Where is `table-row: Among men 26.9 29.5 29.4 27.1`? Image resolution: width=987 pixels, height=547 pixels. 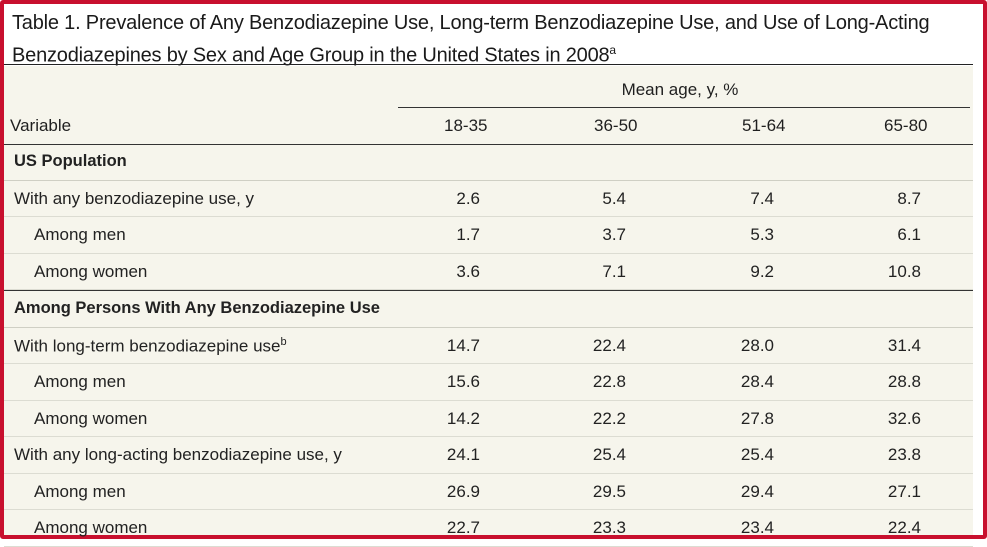 table-row: Among men 26.9 29.5 29.4 27.1 is located at coordinates (488, 492).